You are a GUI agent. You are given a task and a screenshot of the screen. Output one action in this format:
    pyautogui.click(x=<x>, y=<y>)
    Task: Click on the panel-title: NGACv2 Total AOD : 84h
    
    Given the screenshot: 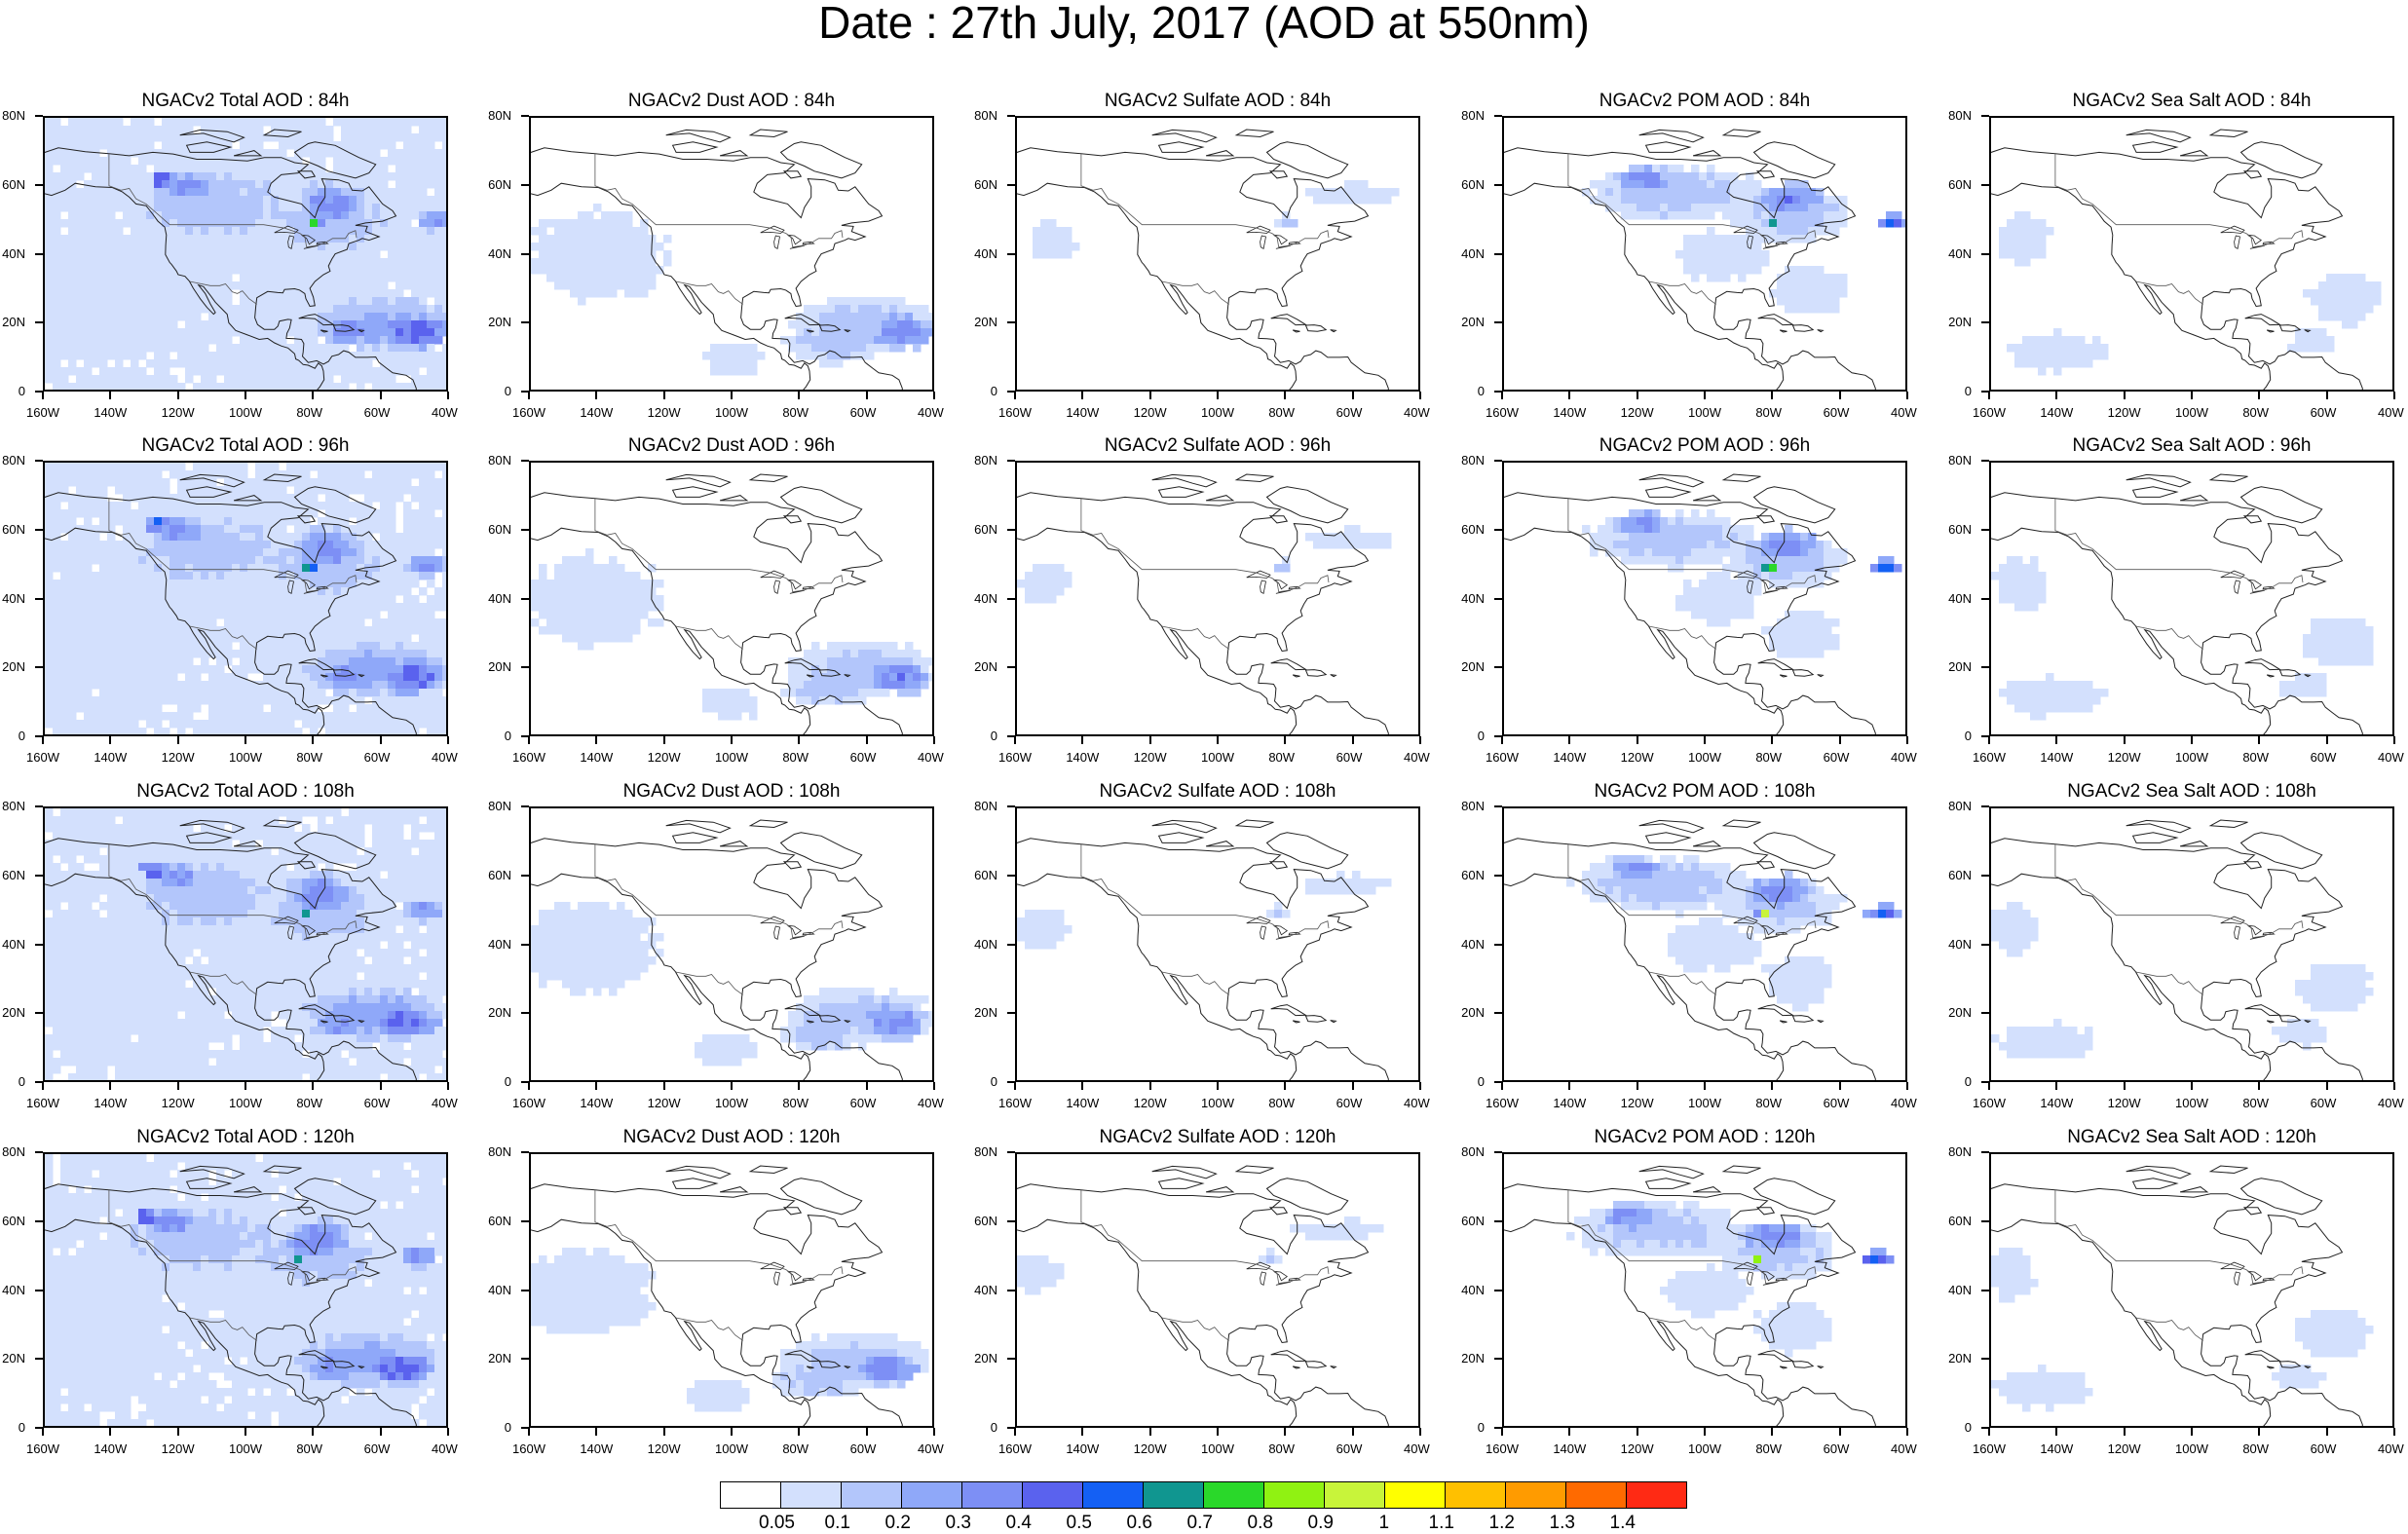 What is the action you would take?
    pyautogui.click(x=245, y=101)
    